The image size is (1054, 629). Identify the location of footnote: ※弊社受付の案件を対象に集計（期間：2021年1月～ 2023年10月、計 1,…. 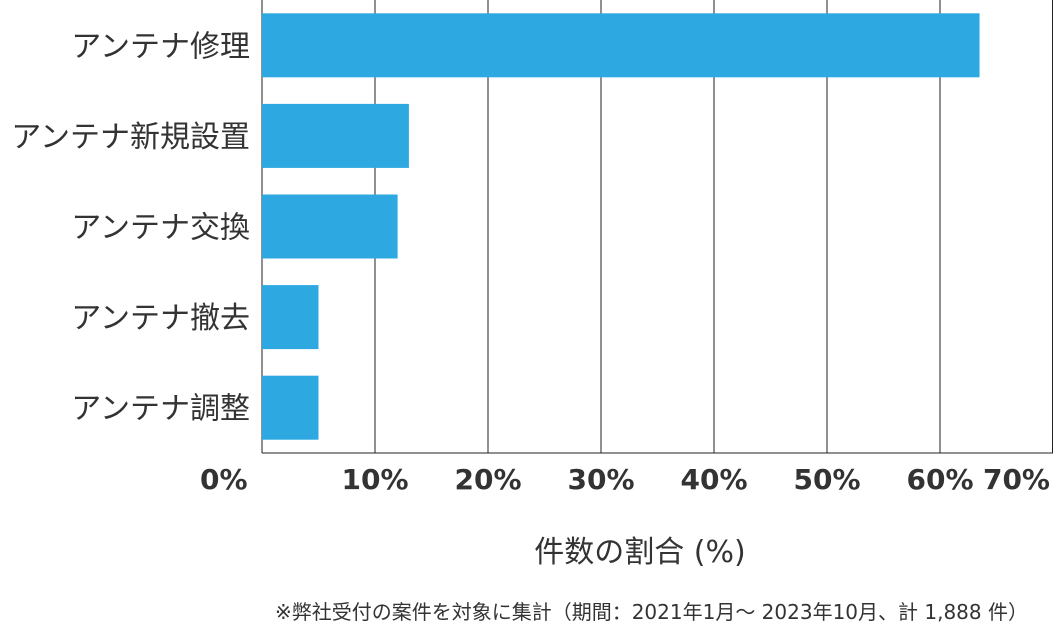
(651, 612).